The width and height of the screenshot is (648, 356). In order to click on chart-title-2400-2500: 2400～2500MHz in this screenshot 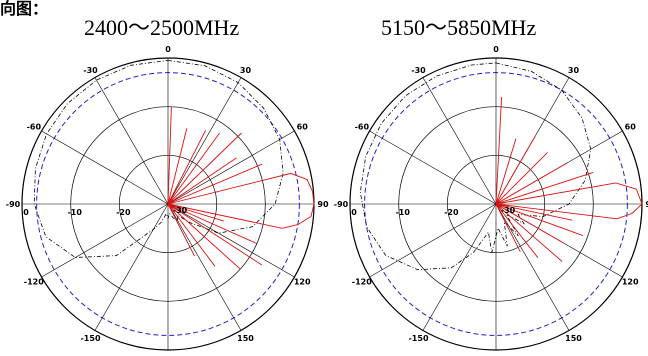, I will do `click(162, 27)`.